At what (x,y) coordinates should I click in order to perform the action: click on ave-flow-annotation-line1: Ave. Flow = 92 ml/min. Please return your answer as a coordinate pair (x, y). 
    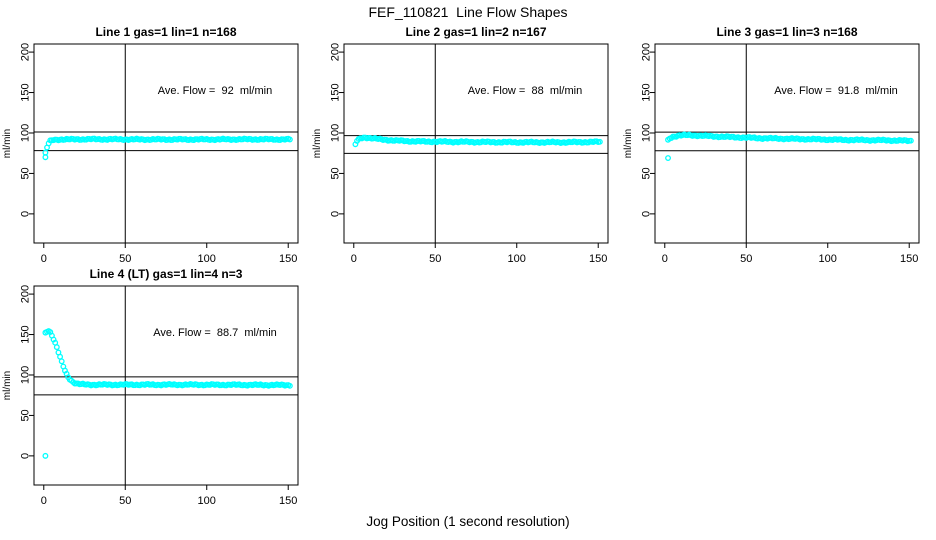
    Looking at the image, I should click on (215, 91).